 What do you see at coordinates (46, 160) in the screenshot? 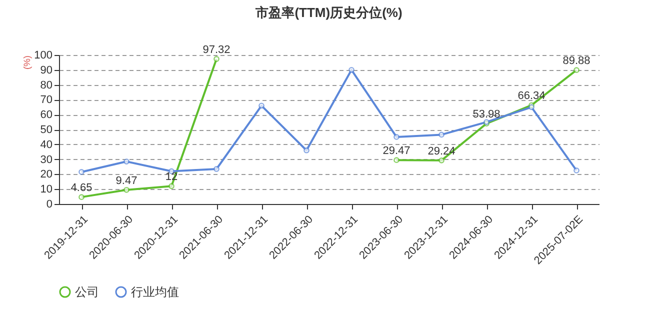
I see `y-tick-label: 30` at bounding box center [46, 160].